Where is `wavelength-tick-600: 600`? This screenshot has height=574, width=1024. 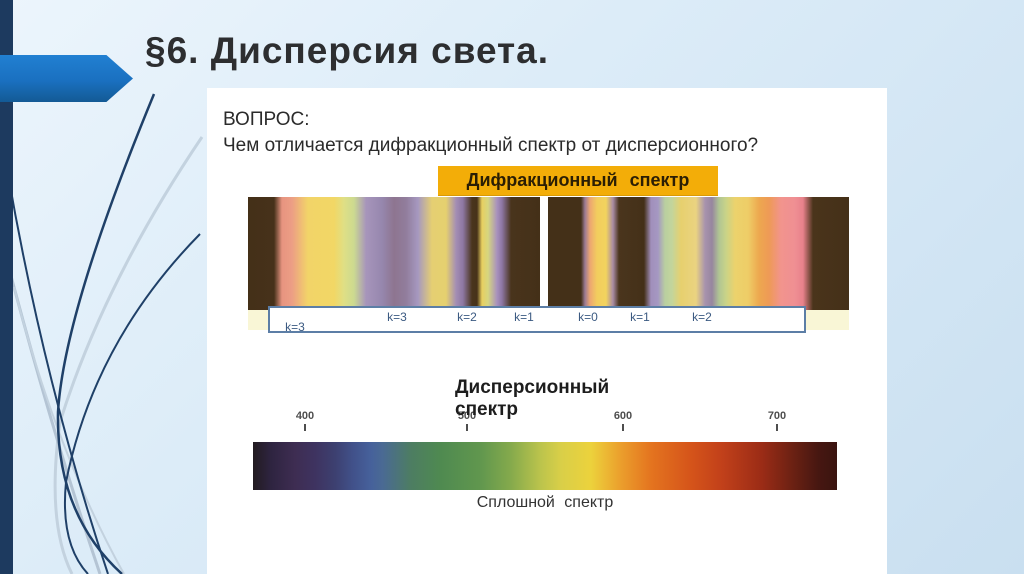 wavelength-tick-600: 600 is located at coordinates (623, 420).